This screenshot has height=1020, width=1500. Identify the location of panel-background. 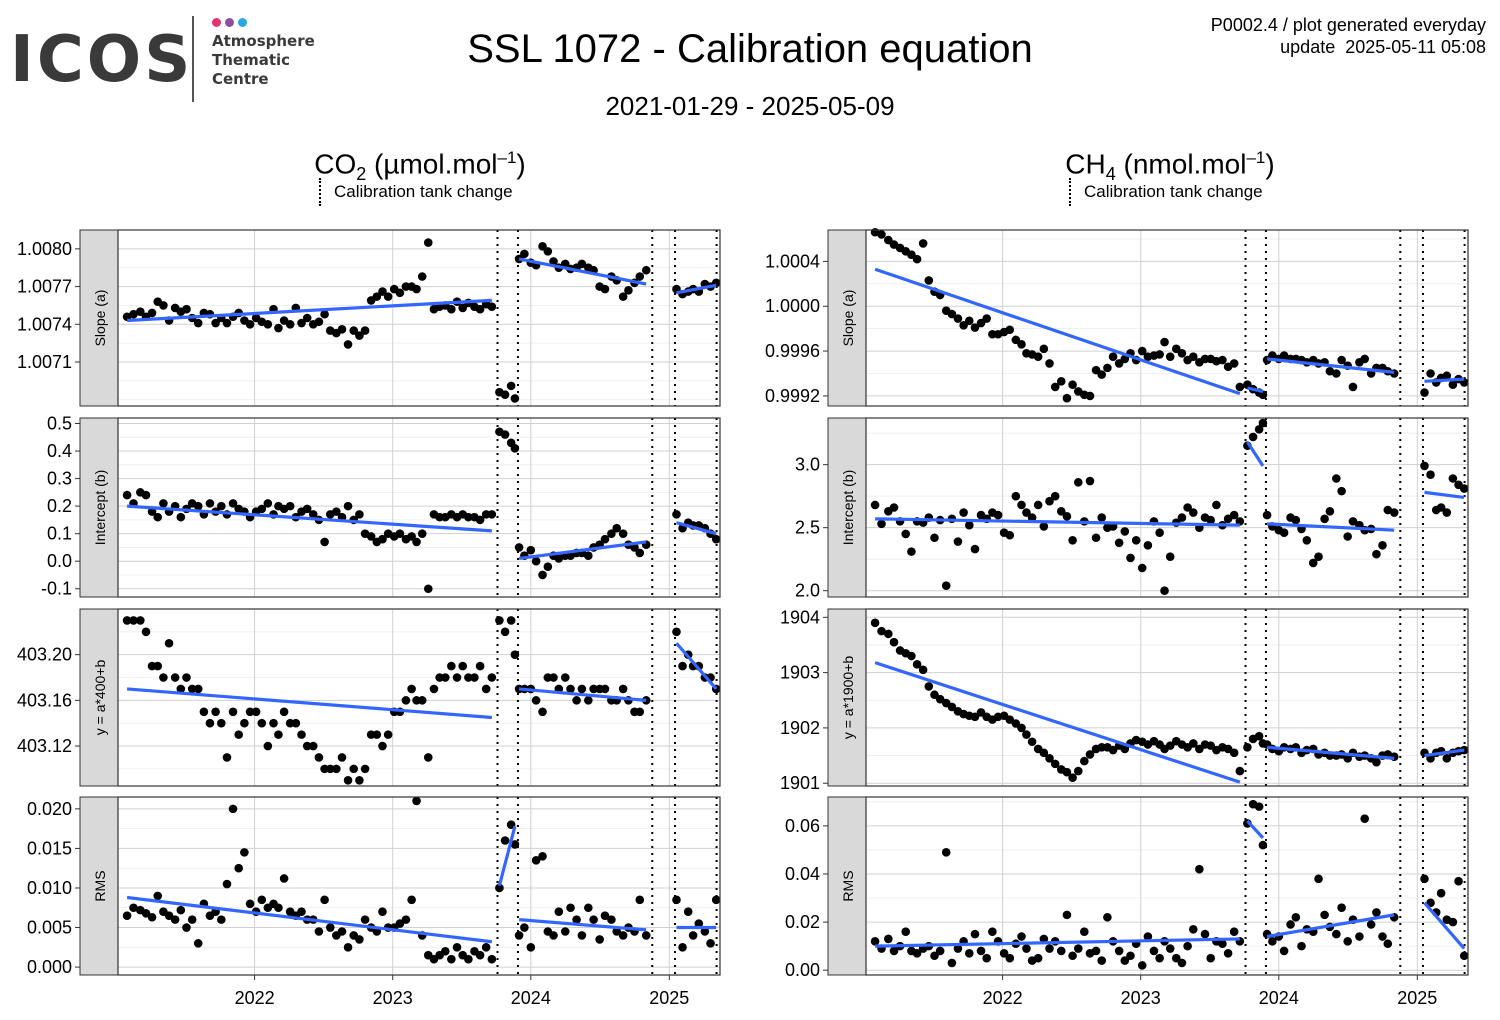
(419, 507).